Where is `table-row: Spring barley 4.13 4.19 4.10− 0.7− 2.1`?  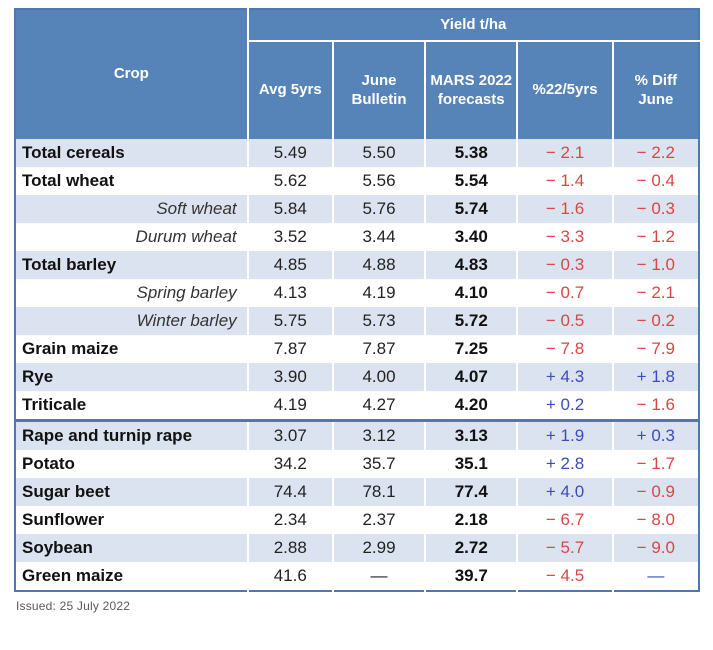
table-row: Spring barley 4.13 4.19 4.10− 0.7− 2.1 is located at coordinates (357, 293).